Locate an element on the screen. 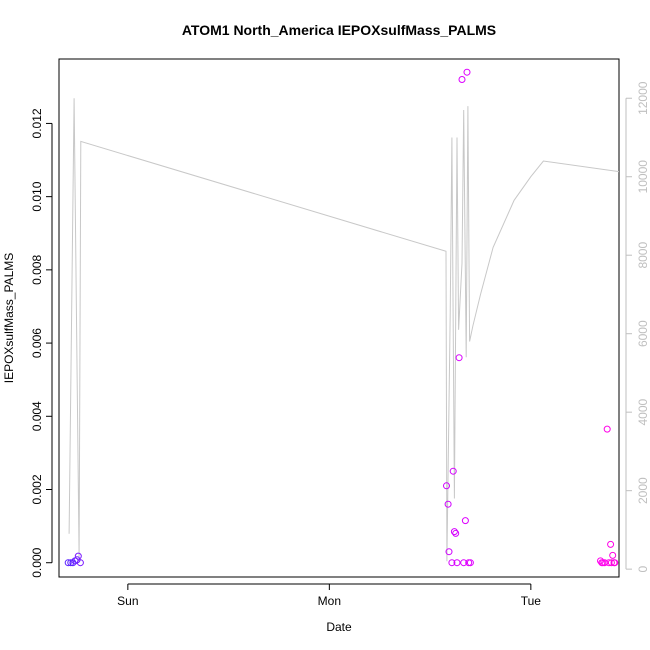  right-axis-tick-label: 8000 is located at coordinates (643, 255).